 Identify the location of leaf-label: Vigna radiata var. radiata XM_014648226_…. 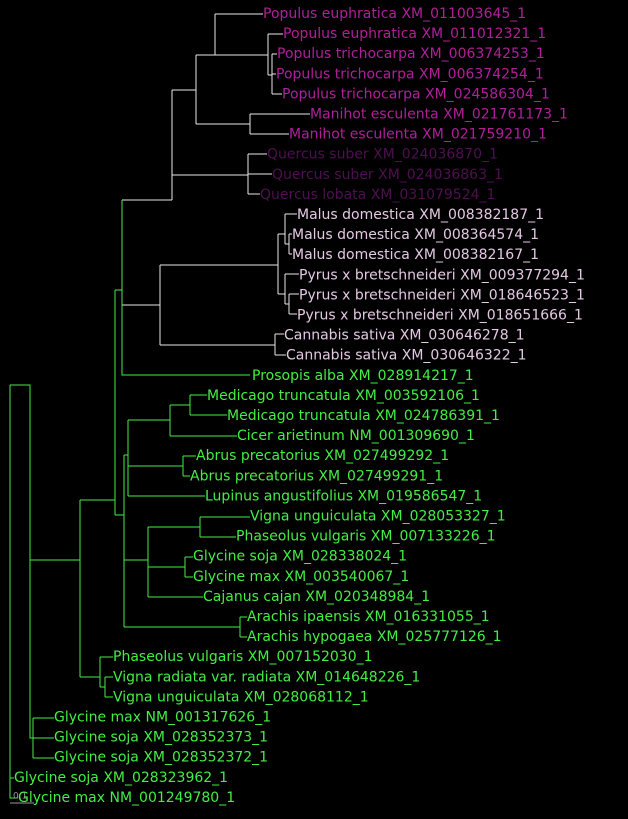
(266, 677).